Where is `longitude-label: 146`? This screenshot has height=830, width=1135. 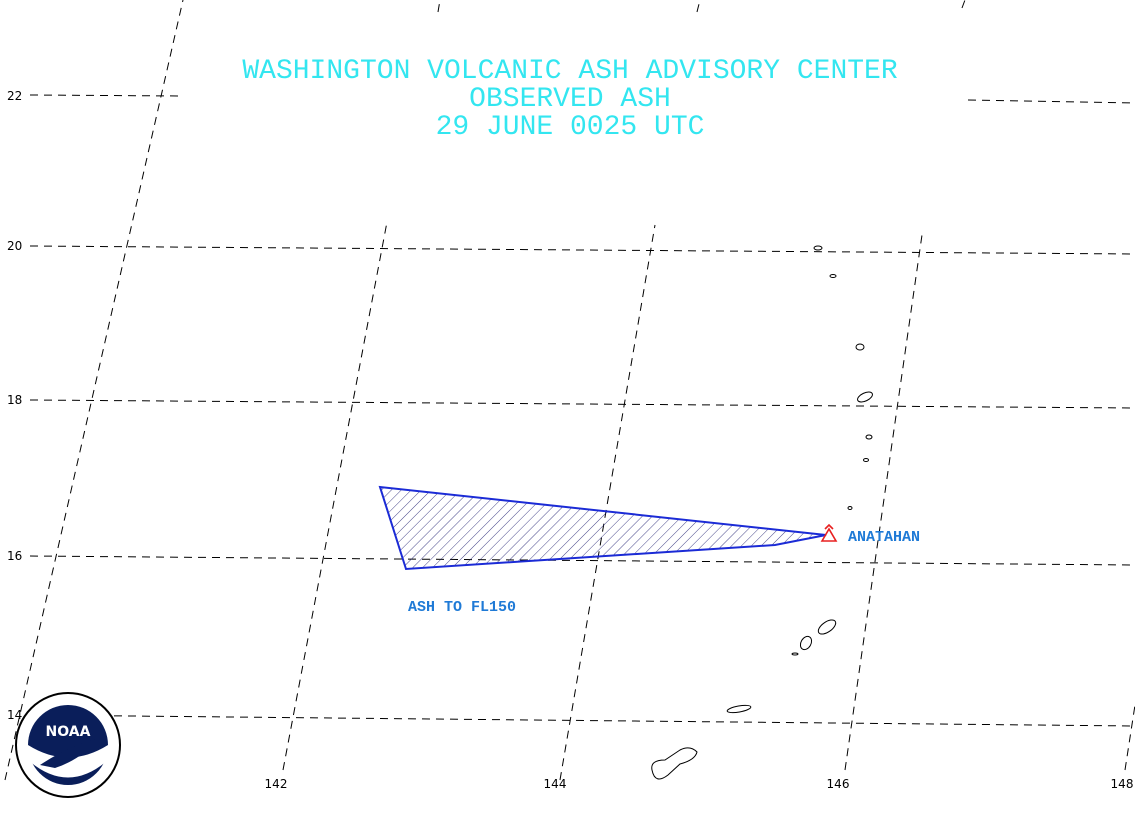 longitude-label: 146 is located at coordinates (838, 784).